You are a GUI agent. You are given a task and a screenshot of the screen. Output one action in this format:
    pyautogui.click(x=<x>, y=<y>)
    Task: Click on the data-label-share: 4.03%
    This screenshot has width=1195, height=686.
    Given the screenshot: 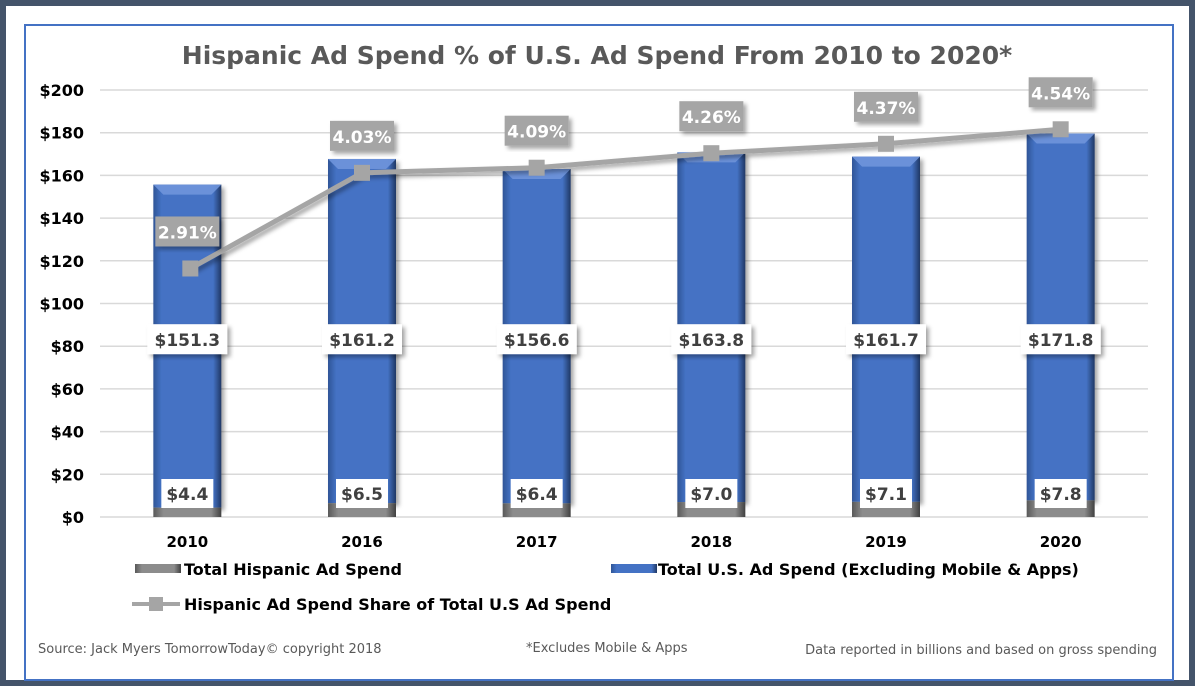 What is the action you would take?
    pyautogui.click(x=362, y=138)
    